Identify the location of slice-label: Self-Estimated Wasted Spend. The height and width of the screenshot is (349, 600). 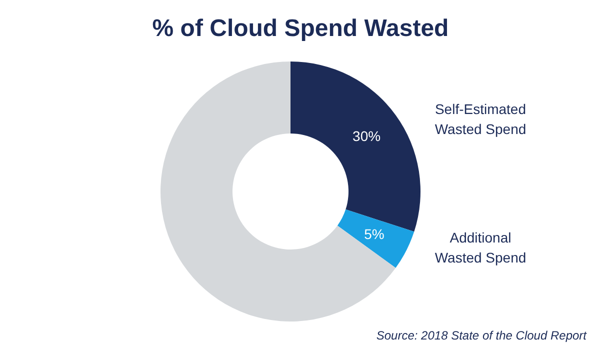
(480, 118).